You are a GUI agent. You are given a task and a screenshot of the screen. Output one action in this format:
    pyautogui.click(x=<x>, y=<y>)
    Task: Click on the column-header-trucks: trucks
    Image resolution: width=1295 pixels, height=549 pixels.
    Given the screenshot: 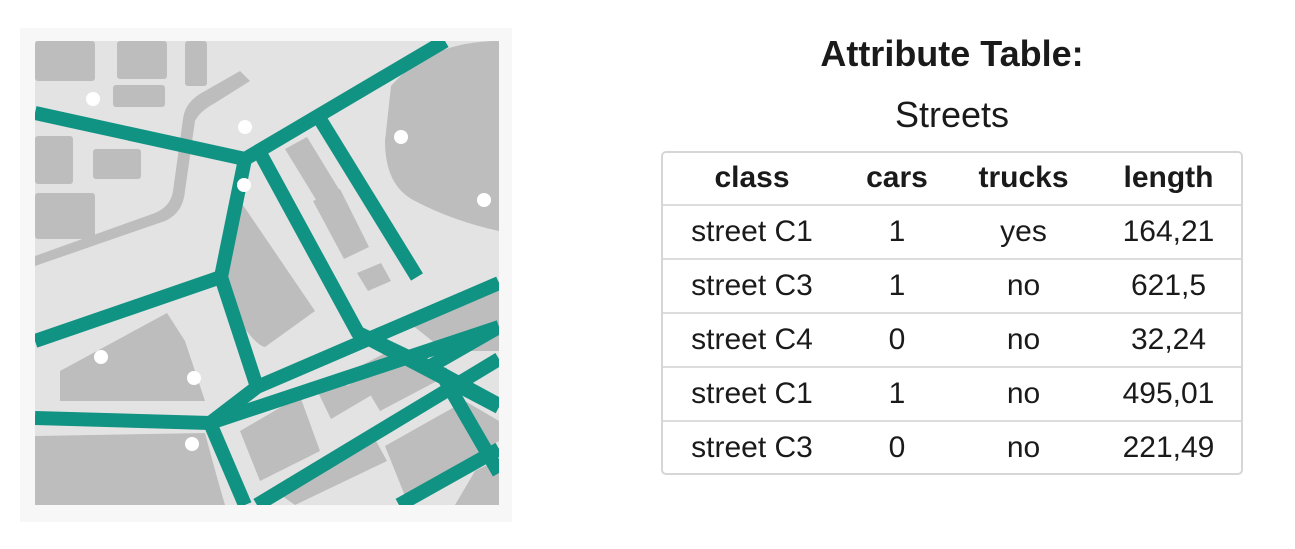 What is the action you would take?
    pyautogui.click(x=1023, y=179)
    